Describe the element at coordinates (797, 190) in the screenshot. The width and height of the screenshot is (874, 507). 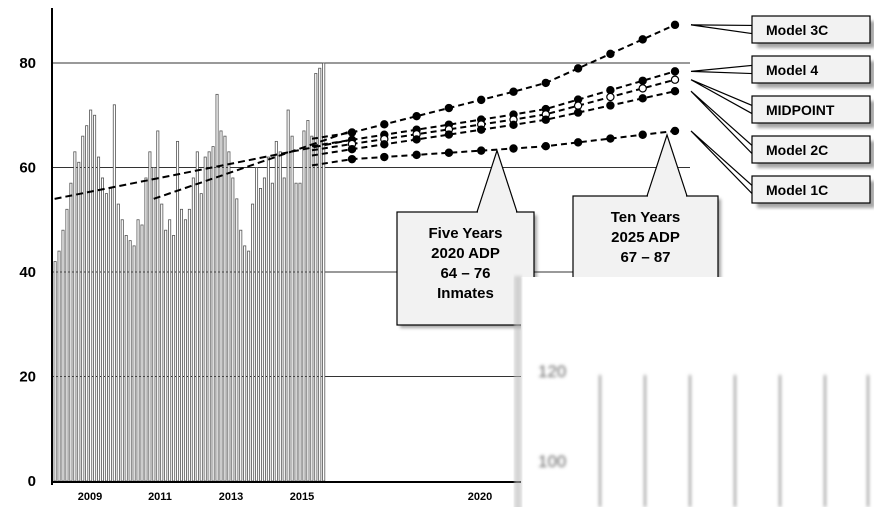
I see `series-label-text: Model 1C` at that location.